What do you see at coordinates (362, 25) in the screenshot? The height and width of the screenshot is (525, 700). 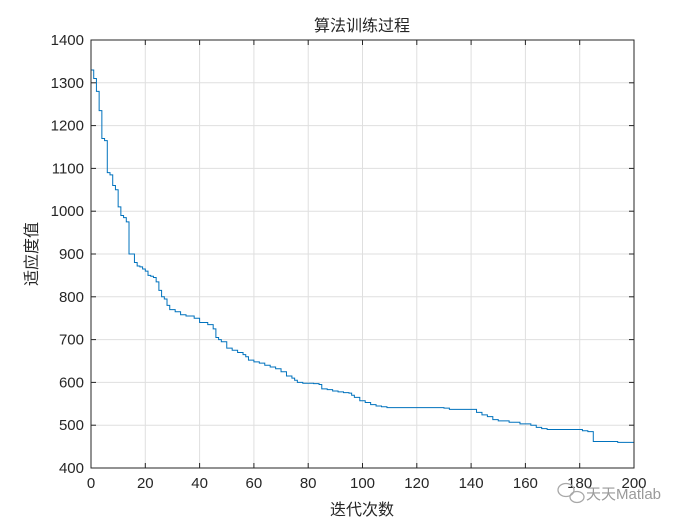 I see `chart-title: 算法训练过程` at bounding box center [362, 25].